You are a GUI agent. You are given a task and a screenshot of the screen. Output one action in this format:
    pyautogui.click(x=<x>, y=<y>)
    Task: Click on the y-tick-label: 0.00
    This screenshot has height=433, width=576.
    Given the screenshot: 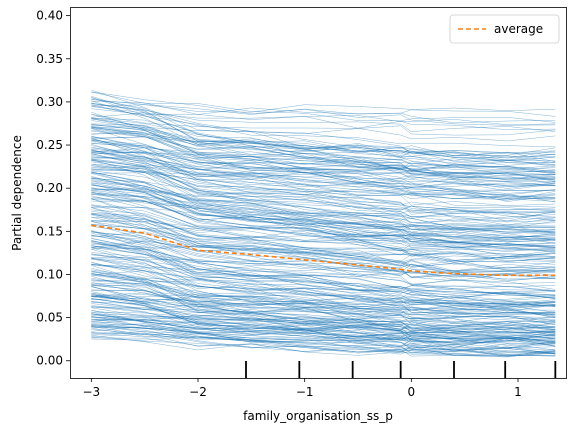 What is the action you would take?
    pyautogui.click(x=49, y=361)
    